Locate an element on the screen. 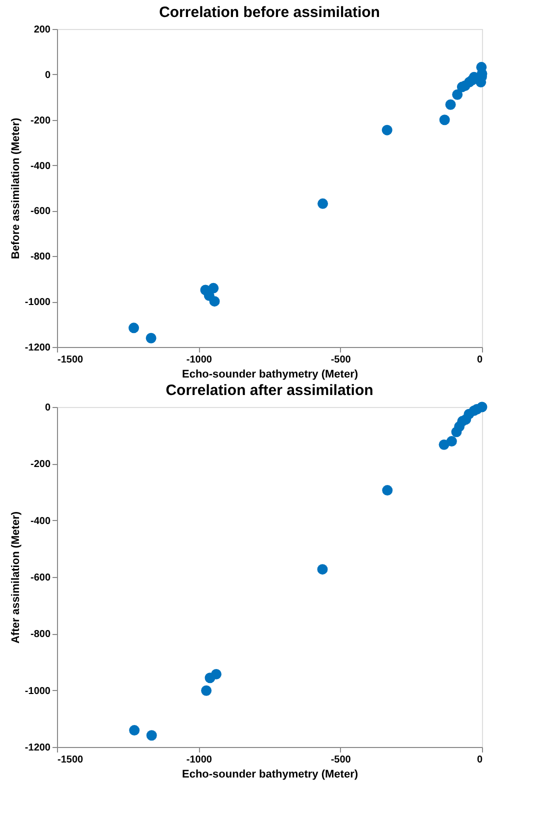 The width and height of the screenshot is (536, 836). chart-title: Correlation before assimilation is located at coordinates (269, 12).